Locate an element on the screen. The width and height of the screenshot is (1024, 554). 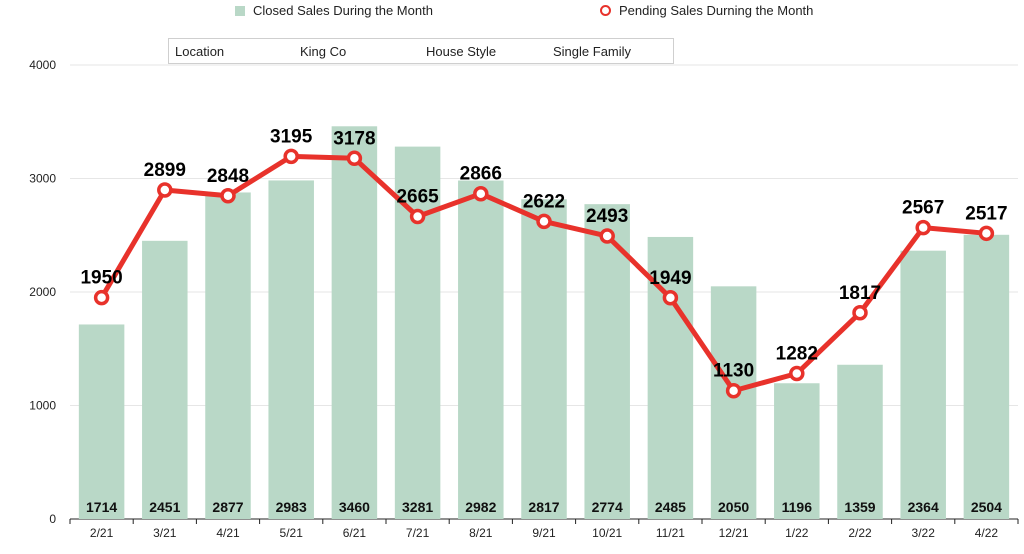
pending-sales-value-label: 3178 is located at coordinates (354, 138).